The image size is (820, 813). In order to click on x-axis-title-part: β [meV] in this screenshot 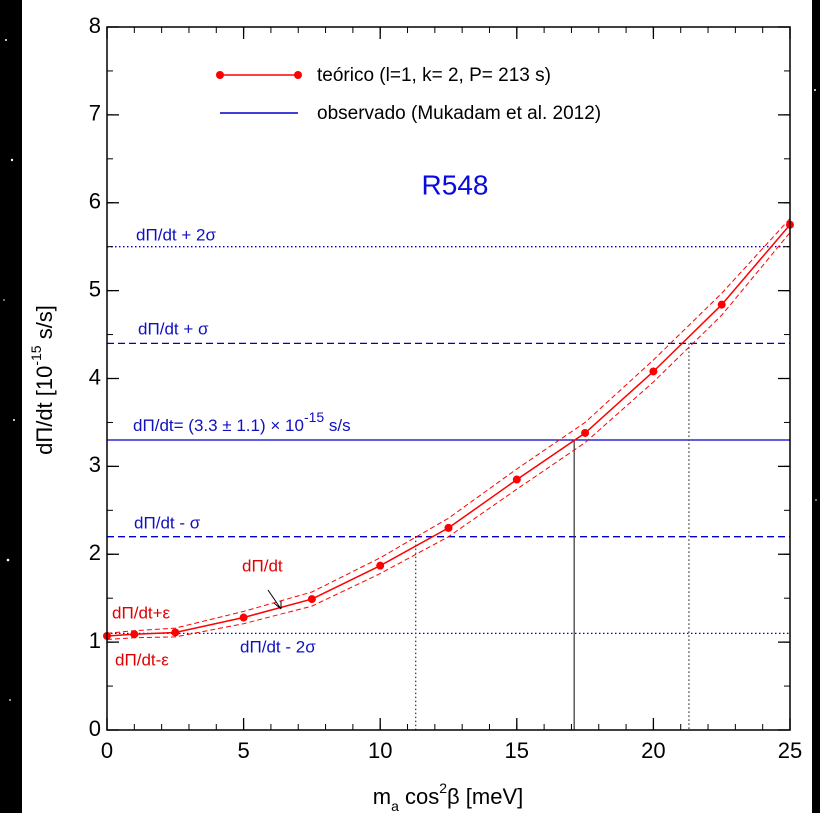, I will do `click(485, 796)`.